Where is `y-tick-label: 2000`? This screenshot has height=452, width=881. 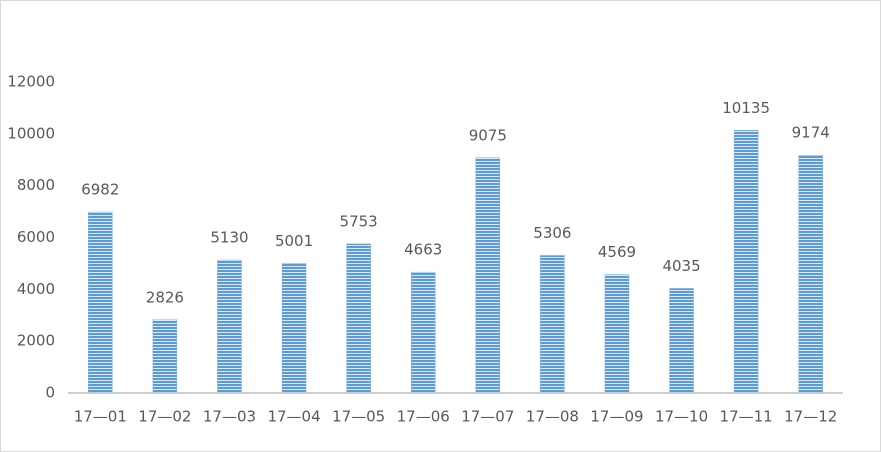 y-tick-label: 2000 is located at coordinates (36, 341).